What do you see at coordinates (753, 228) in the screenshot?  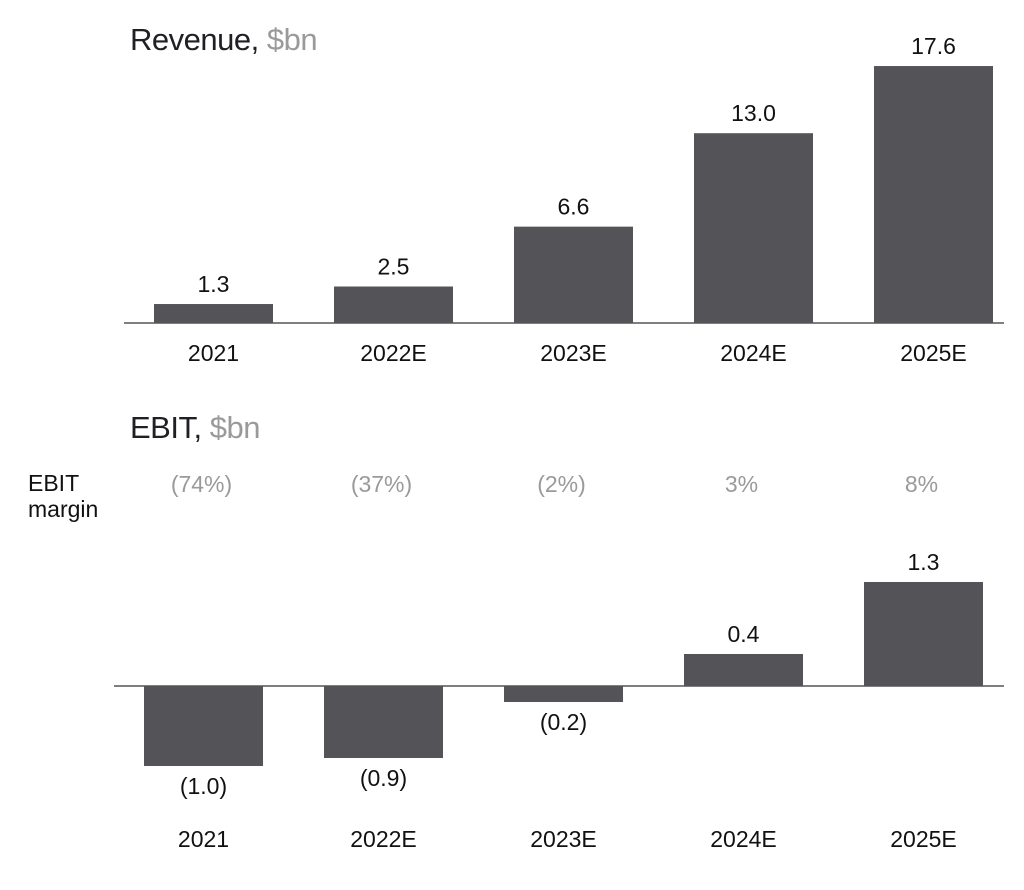 I see `revenue-bar-2024E` at bounding box center [753, 228].